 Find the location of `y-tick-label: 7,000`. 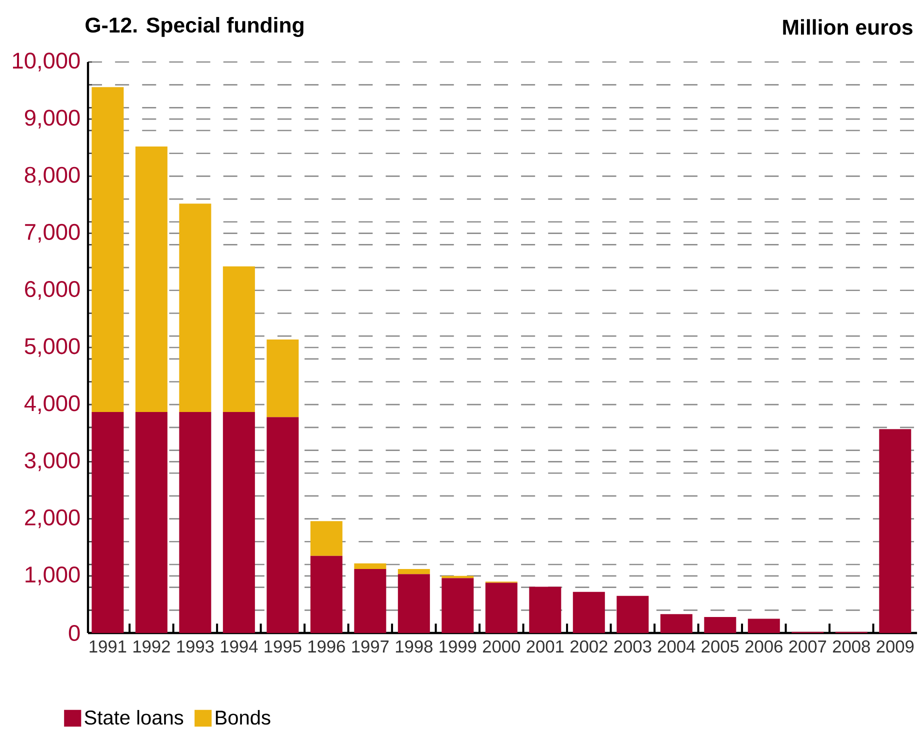

y-tick-label: 7,000 is located at coordinates (52, 233).